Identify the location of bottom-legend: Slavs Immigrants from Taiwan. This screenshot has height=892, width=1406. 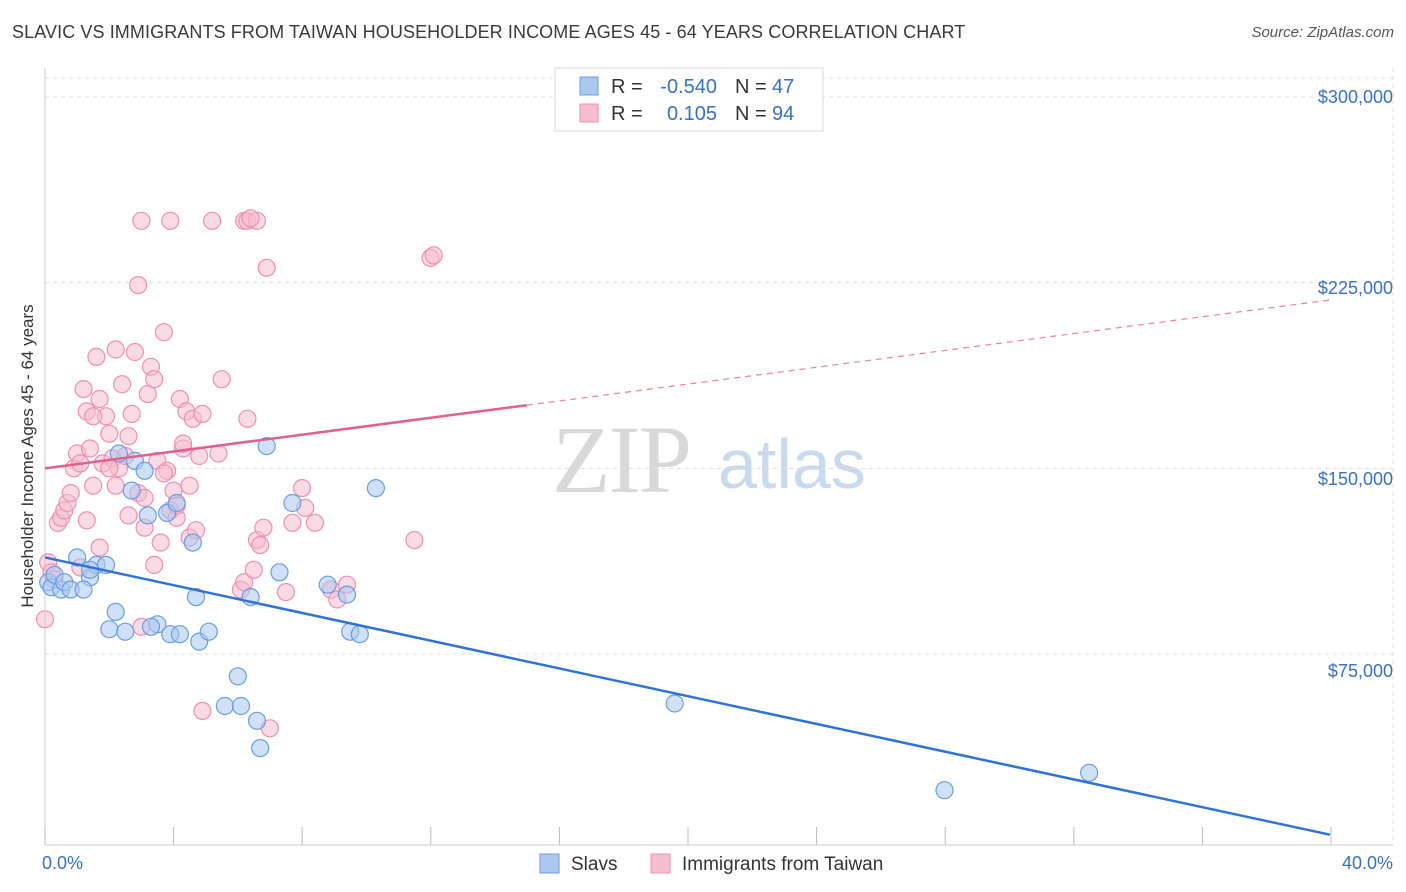
(711, 864).